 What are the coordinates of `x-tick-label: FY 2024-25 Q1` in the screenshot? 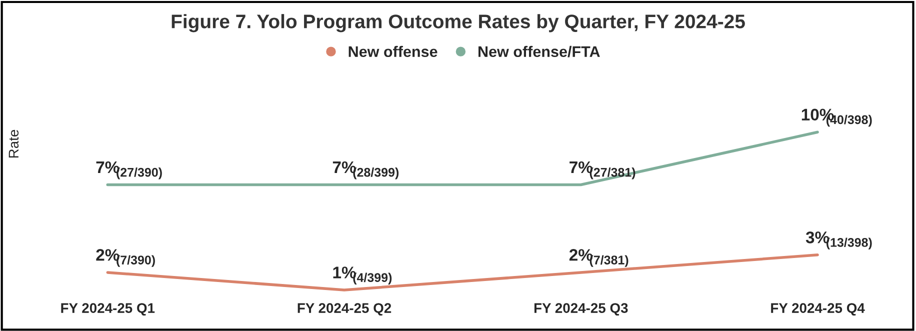 It's located at (108, 309).